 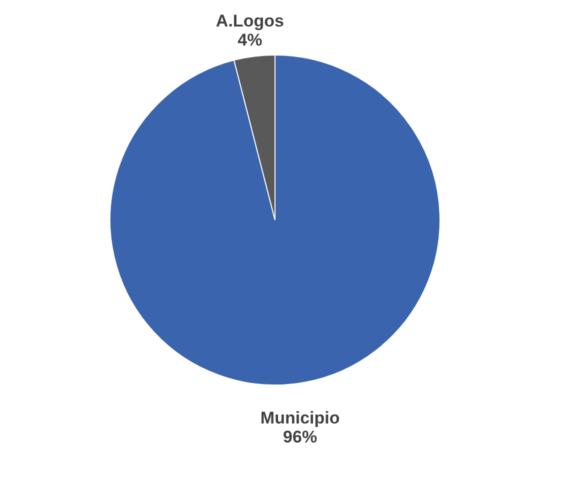 What do you see at coordinates (300, 436) in the screenshot?
I see `data-label: 96%` at bounding box center [300, 436].